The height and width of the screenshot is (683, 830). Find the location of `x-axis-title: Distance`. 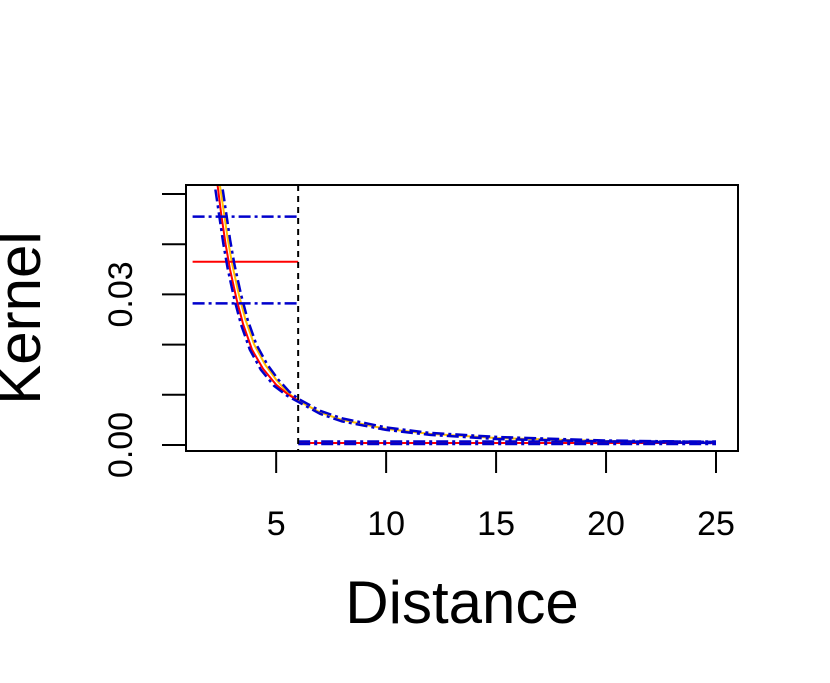

x-axis-title: Distance is located at coordinates (461, 602).